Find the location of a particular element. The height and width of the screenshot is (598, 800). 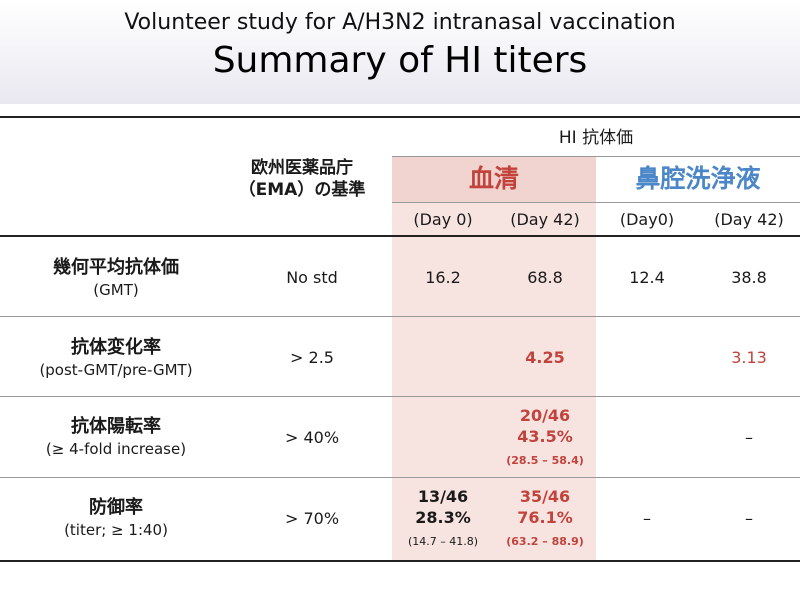

row-fold-change-label: 抗体変化率 is located at coordinates (116, 347).